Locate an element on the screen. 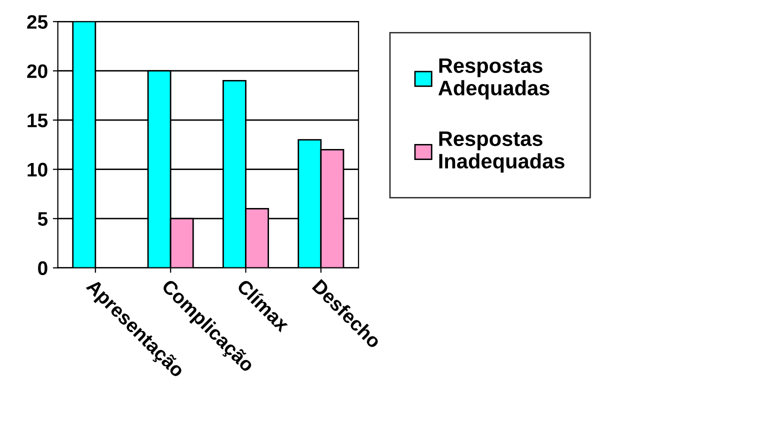 This screenshot has height=432, width=771. legend-label: Respostas Adequadas is located at coordinates (494, 79).